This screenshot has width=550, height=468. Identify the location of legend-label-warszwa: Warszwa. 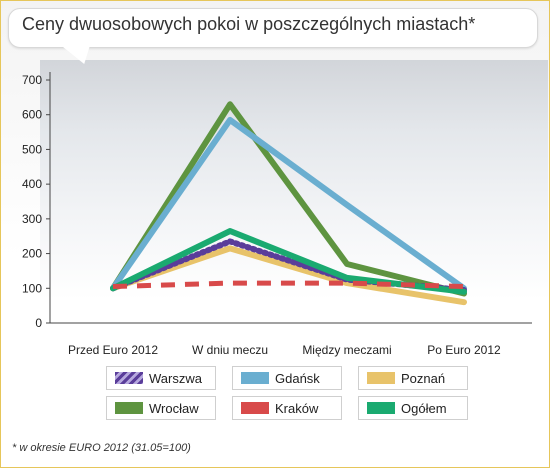
(175, 378).